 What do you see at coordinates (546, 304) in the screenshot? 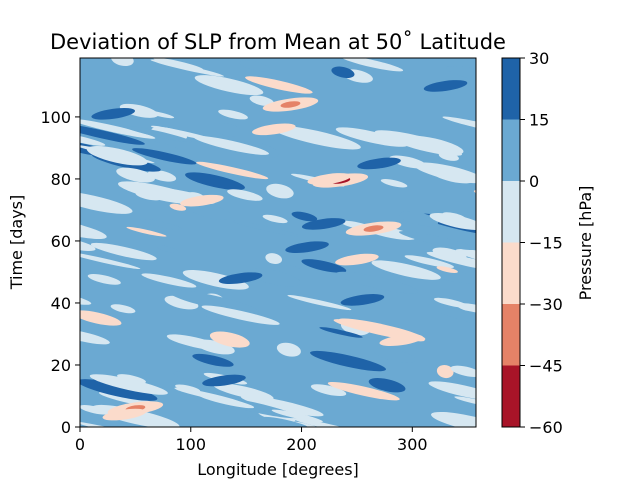
I see `colorbar-tick-label: −30` at bounding box center [546, 304].